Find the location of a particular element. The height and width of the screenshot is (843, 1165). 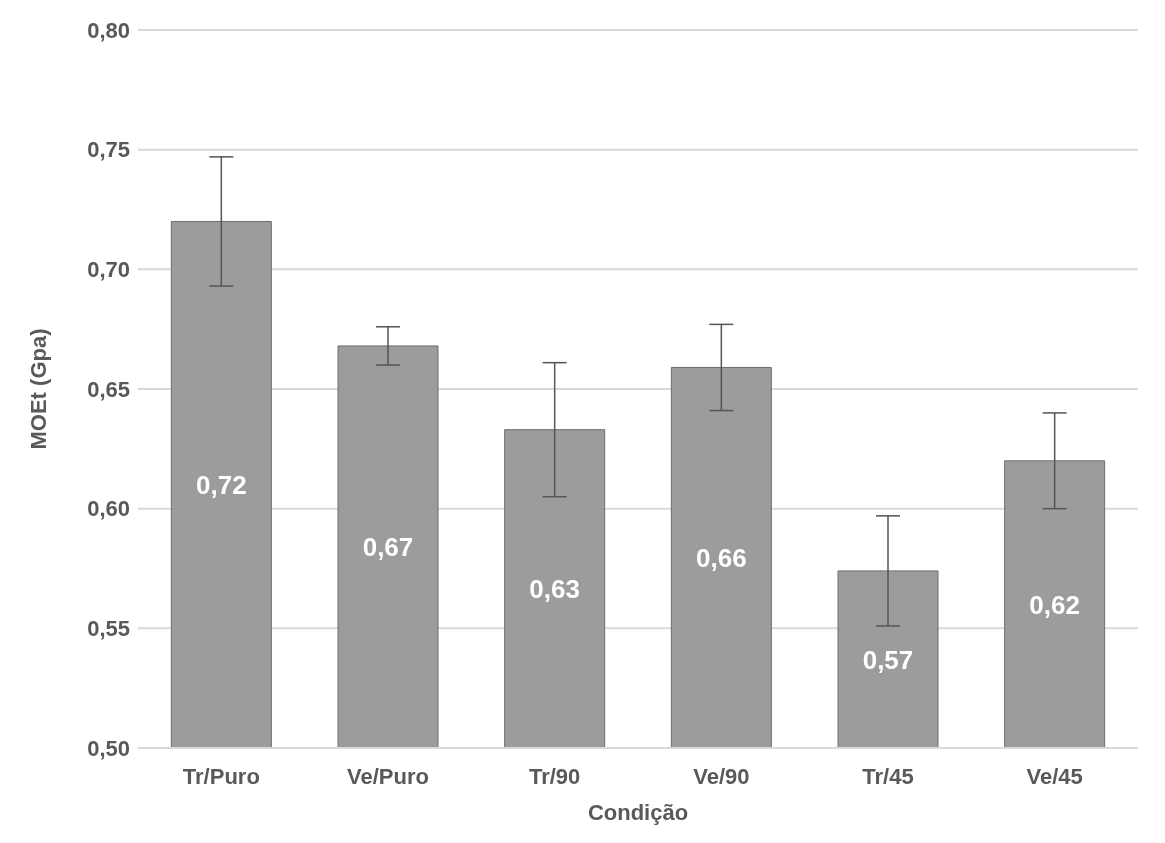

x-tick-label: Tr/45 is located at coordinates (888, 776).